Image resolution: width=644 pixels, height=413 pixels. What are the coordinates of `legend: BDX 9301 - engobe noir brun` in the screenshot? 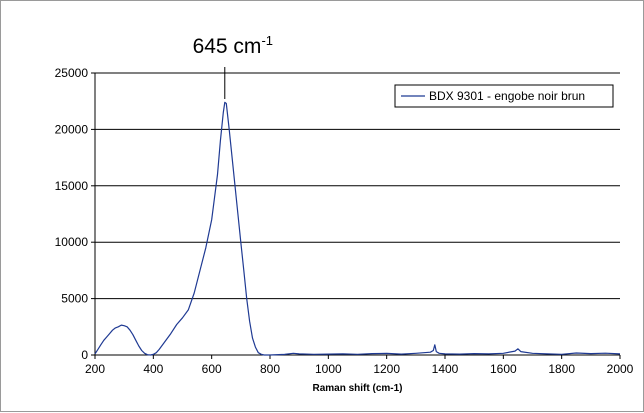 It's located at (504, 96).